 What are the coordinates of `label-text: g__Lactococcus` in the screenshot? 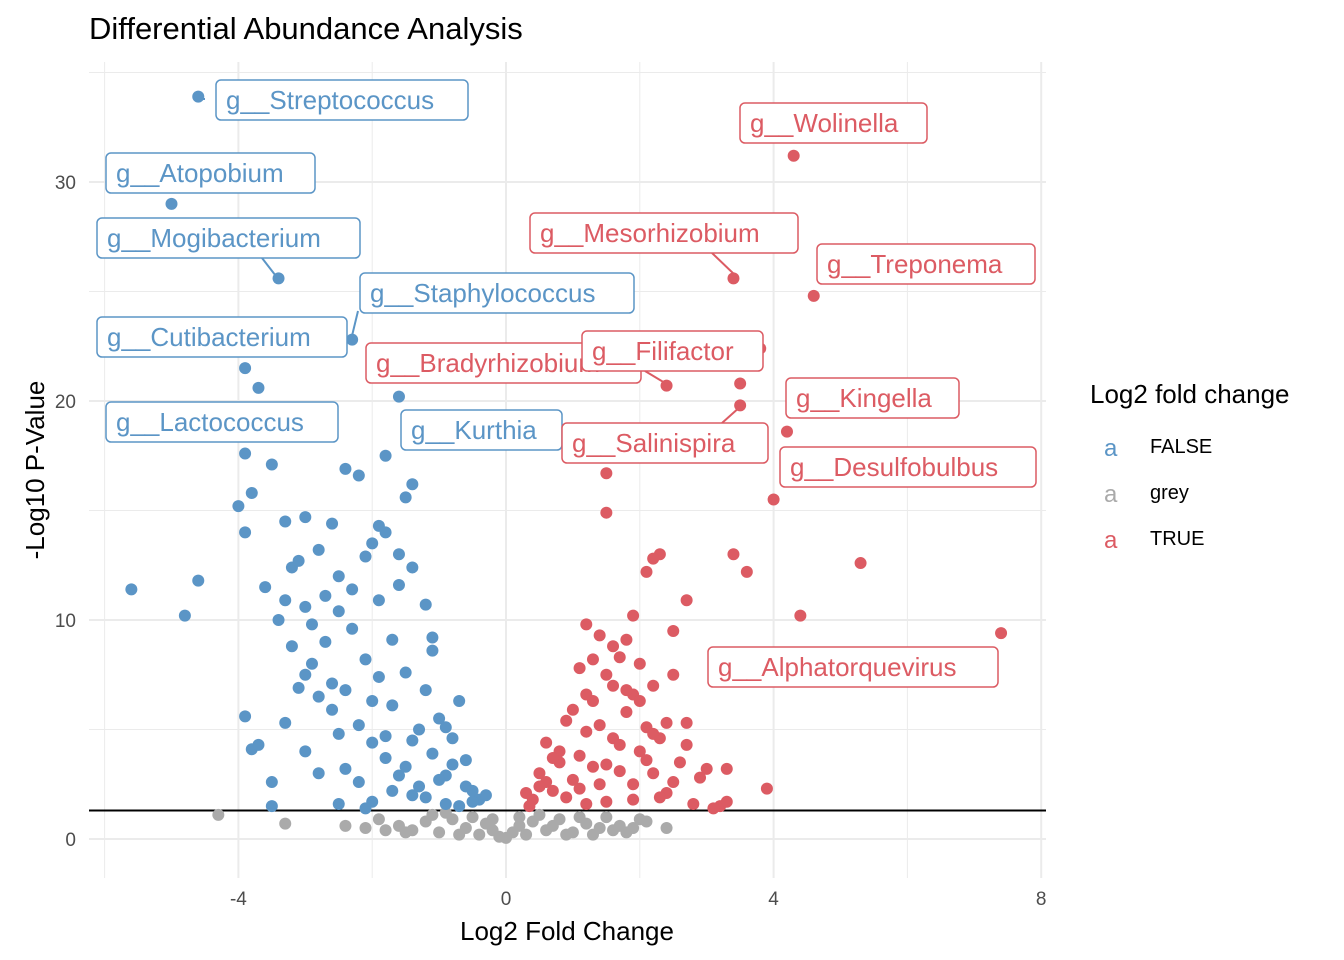 It's located at (210, 422).